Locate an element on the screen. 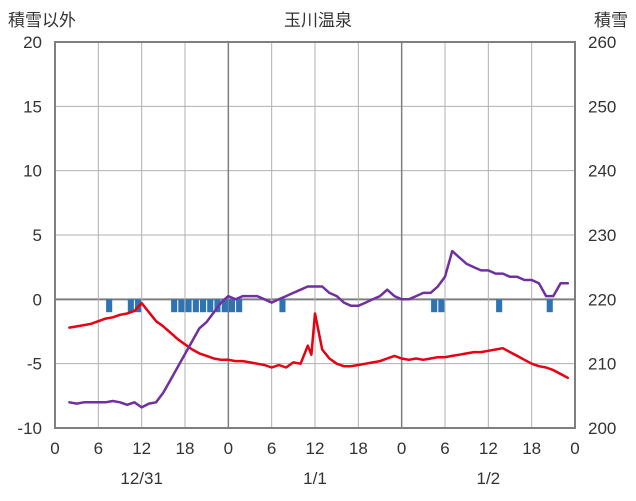 The height and width of the screenshot is (501, 636). left-axis-tick-label: 15 is located at coordinates (32, 106).